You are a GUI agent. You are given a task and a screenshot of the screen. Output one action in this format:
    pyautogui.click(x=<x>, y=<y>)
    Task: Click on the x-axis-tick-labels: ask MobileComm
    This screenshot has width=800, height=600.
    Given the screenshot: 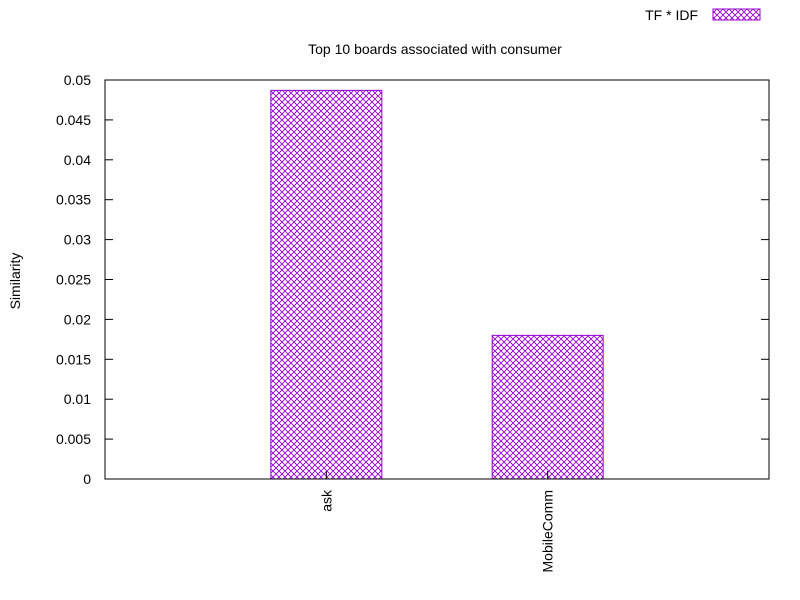 What is the action you would take?
    pyautogui.click(x=437, y=521)
    